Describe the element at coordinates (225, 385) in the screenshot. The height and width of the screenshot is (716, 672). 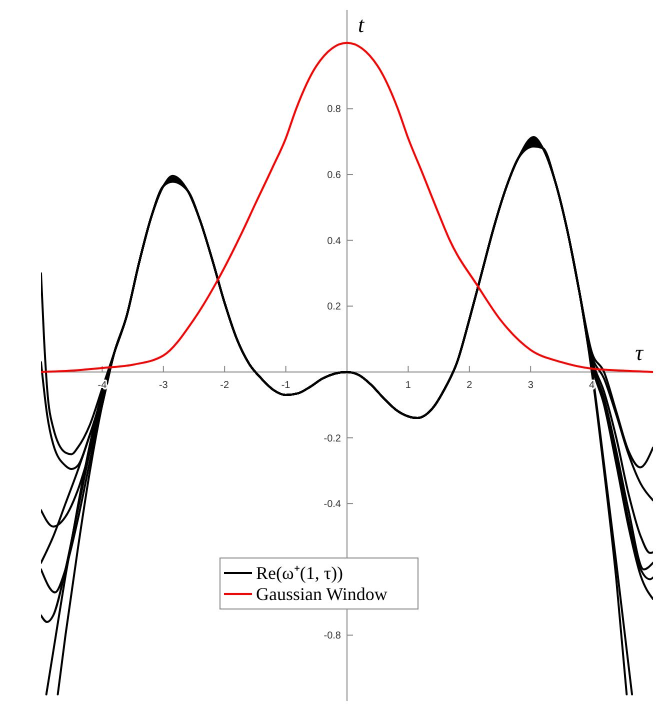
I see `x-tick-label: -2` at that location.